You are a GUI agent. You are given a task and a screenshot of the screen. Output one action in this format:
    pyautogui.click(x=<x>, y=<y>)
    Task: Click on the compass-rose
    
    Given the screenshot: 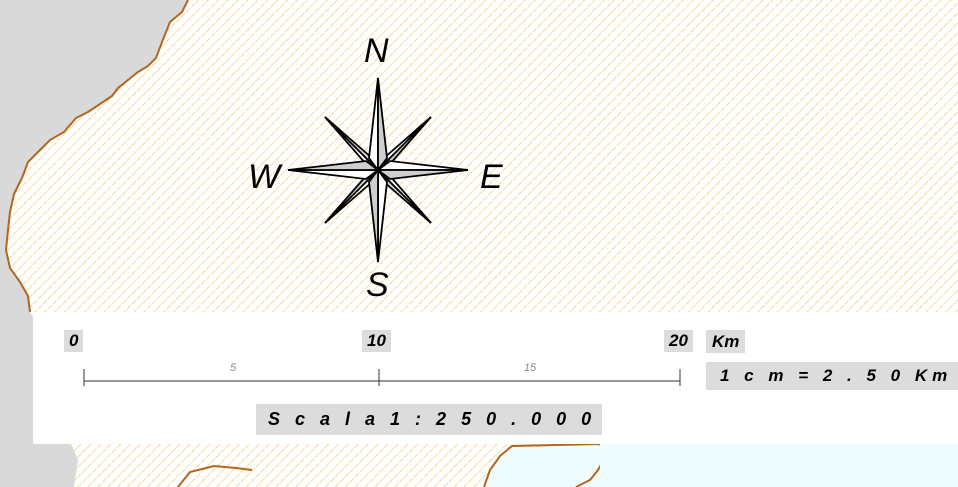 What is the action you would take?
    pyautogui.click(x=378, y=170)
    